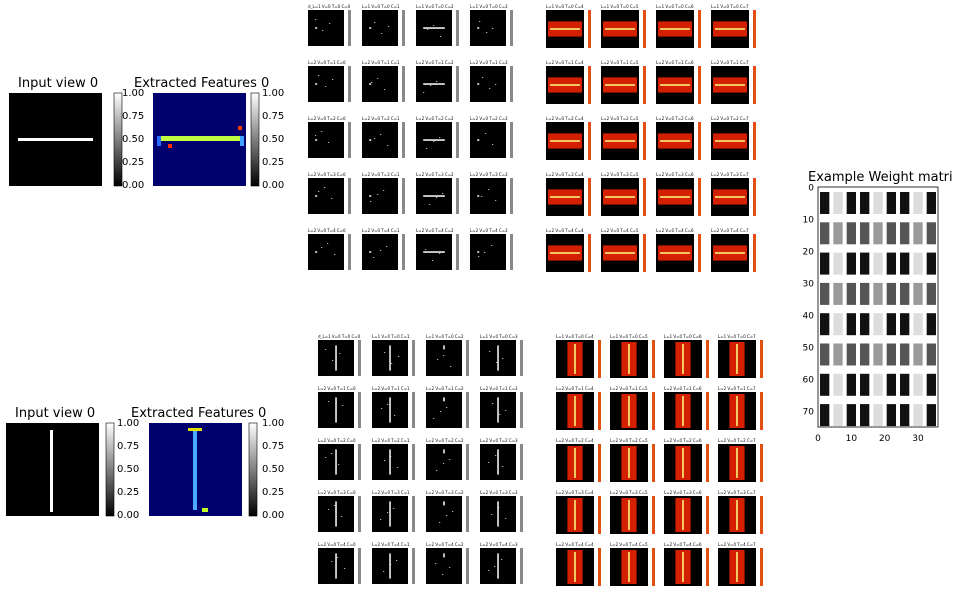  What do you see at coordinates (629, 336) in the screenshot?
I see `feature-map-label: L=1 V=0 T=0 C=5` at bounding box center [629, 336].